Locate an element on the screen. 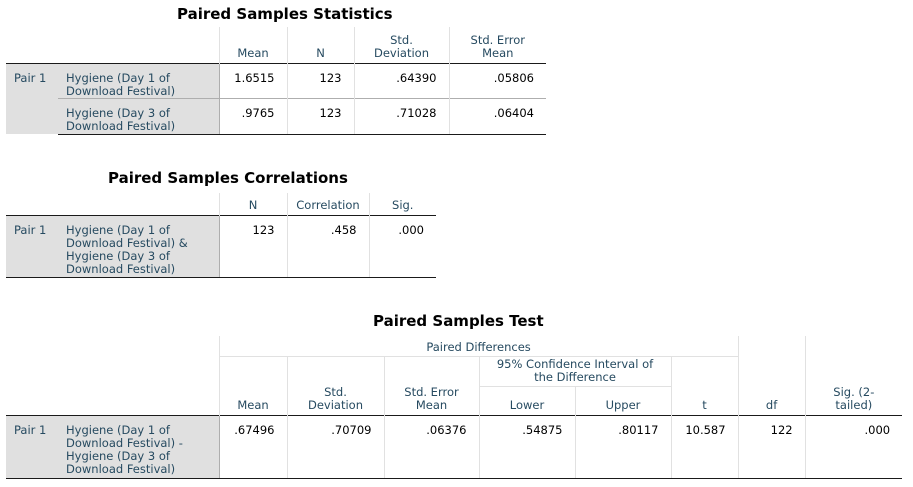 The image size is (913, 487). statistics-title: Paired Samples Statistics is located at coordinates (285, 14).